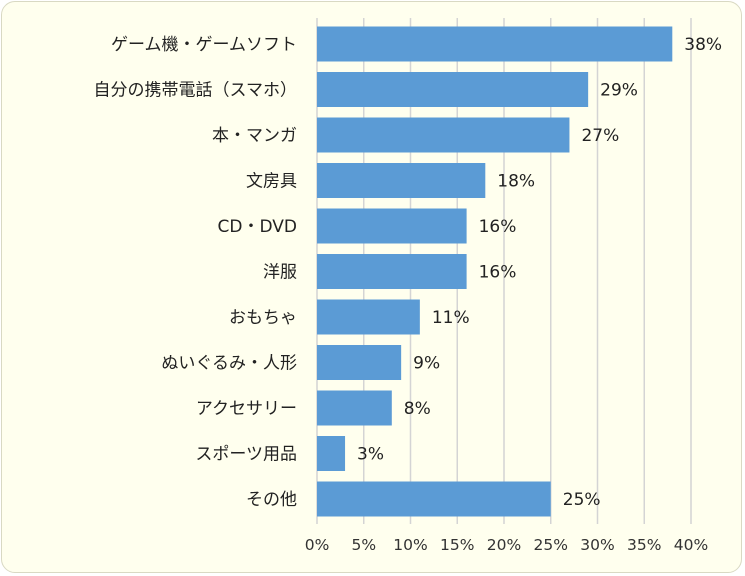 The image size is (745, 576). What do you see at coordinates (263, 318) in the screenshot?
I see `category-label: おもちゃ` at bounding box center [263, 318].